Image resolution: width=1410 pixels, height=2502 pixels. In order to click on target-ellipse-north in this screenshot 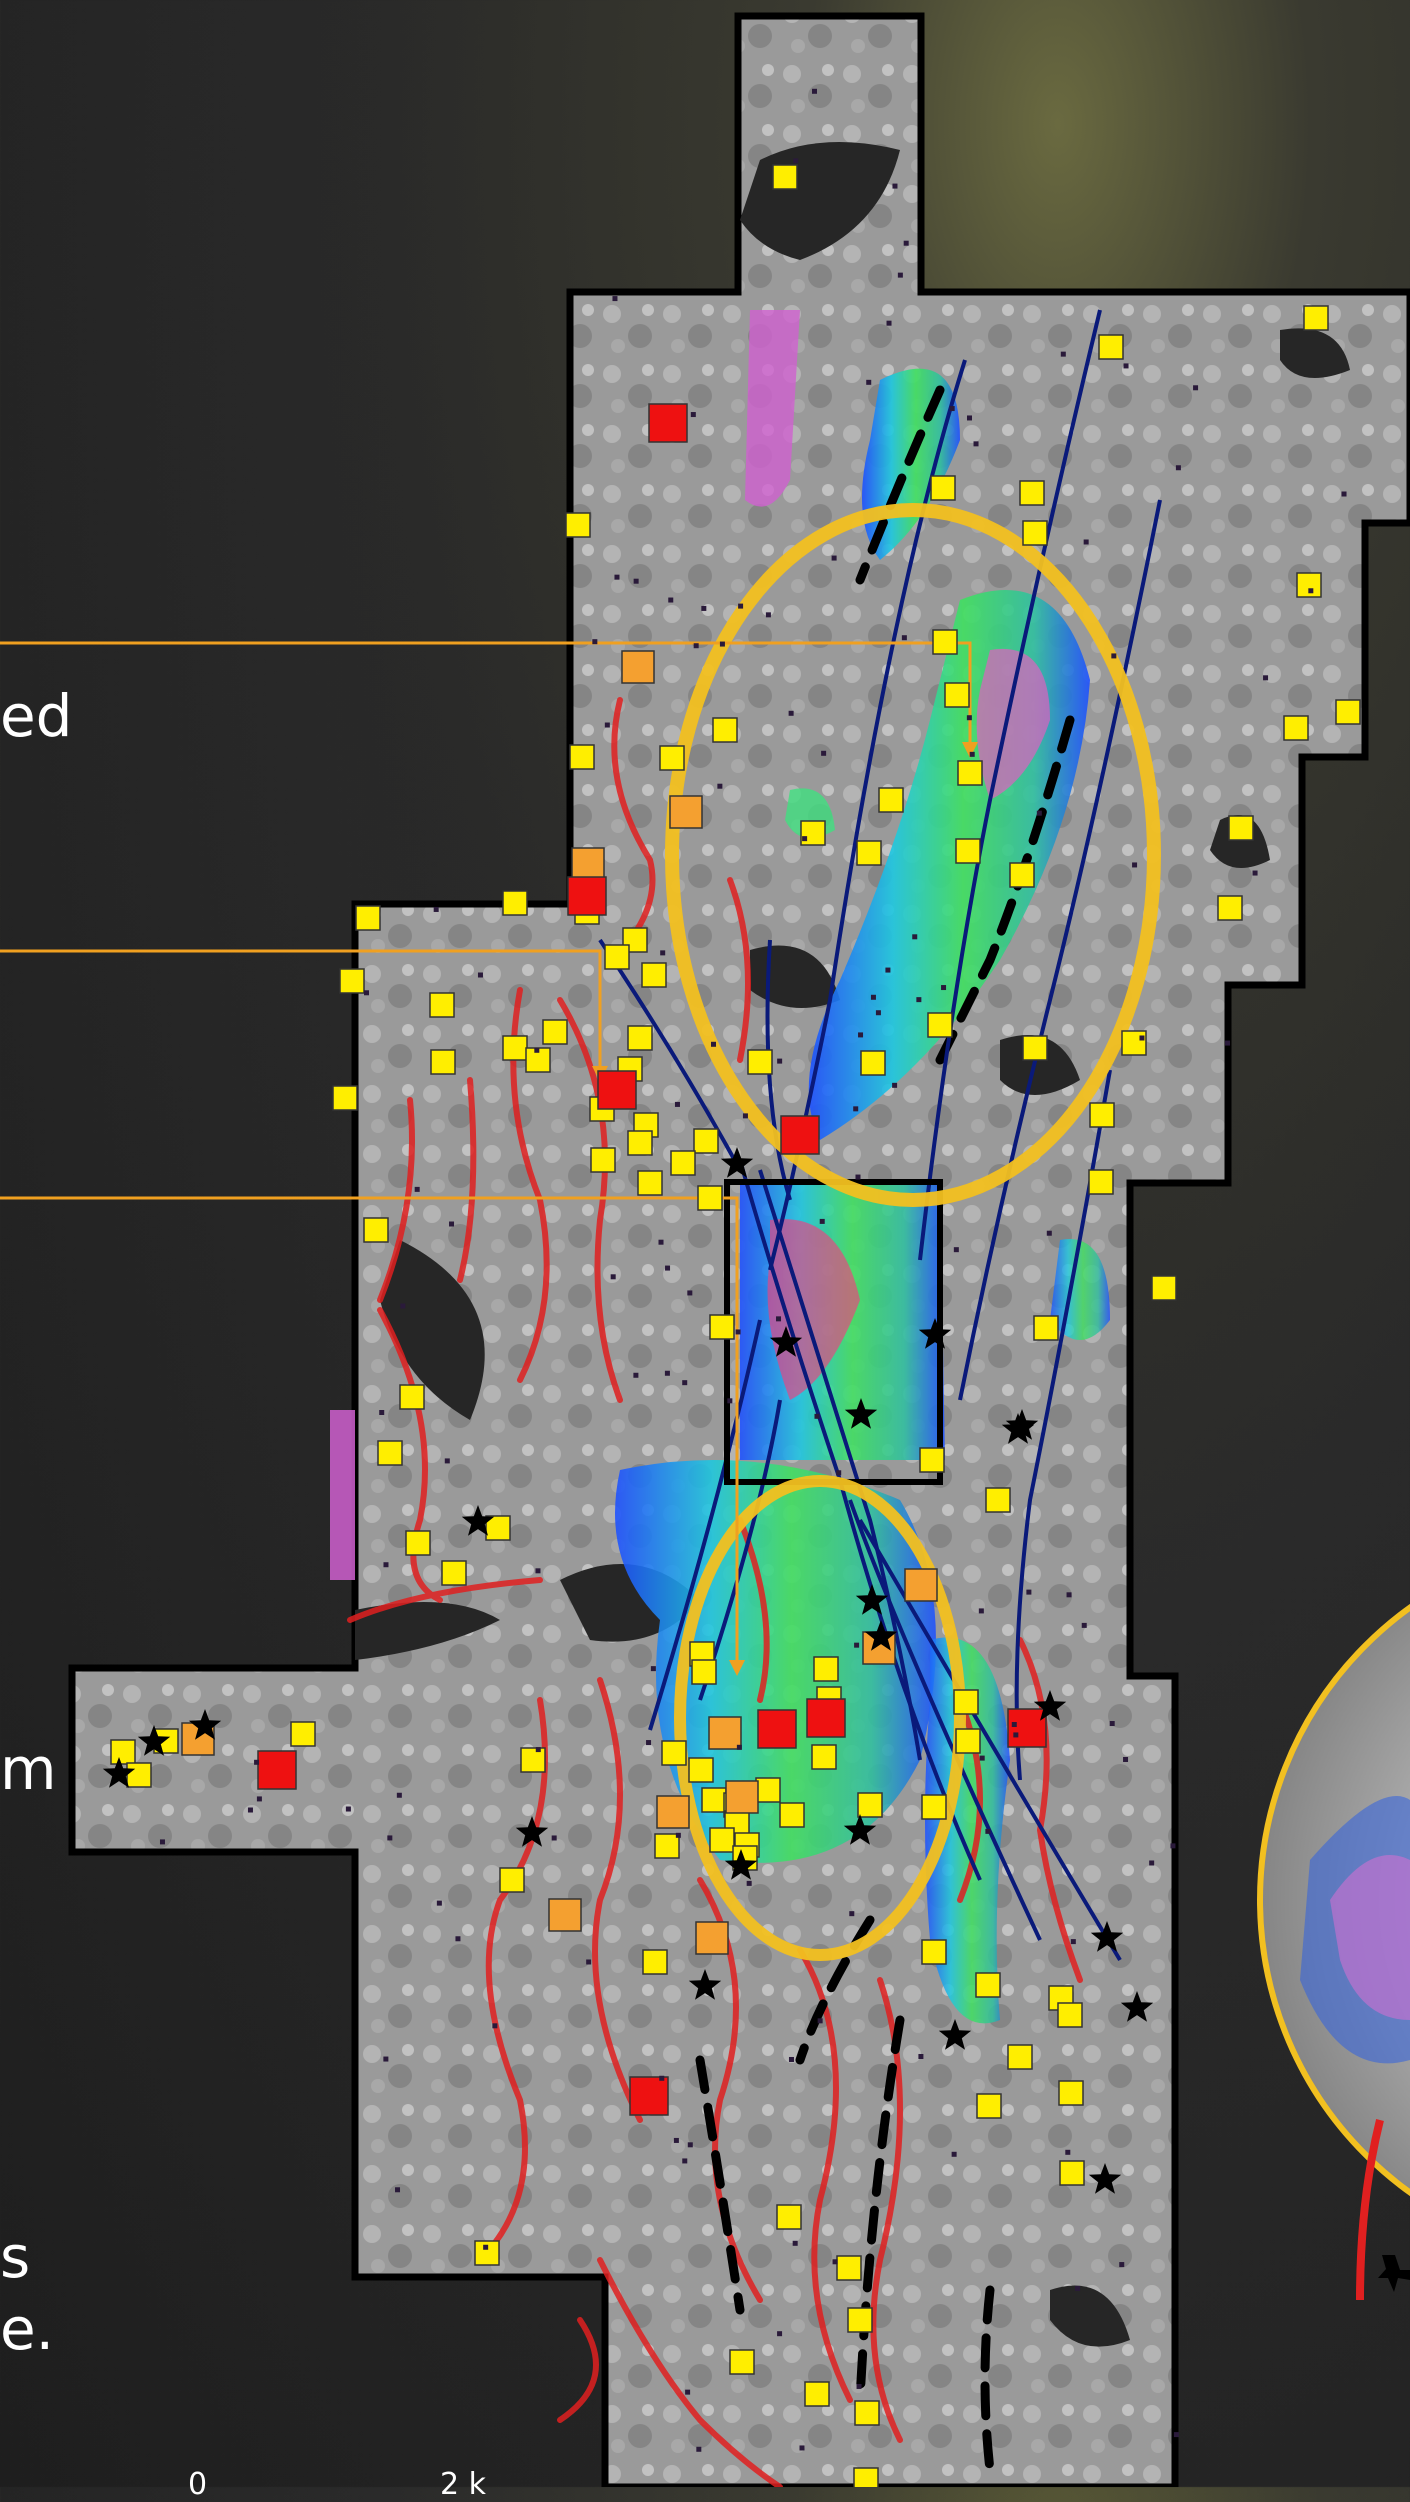, I will do `click(913, 855)`.